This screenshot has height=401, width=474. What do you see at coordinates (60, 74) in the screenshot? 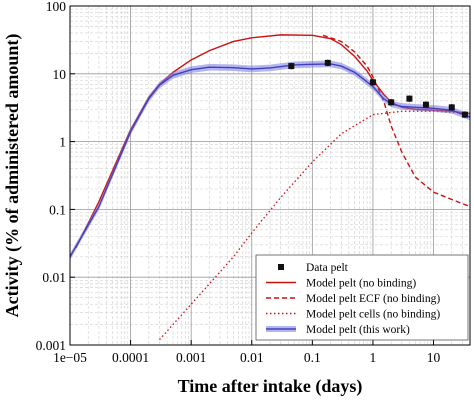
I see `y-tick-label: 10` at bounding box center [60, 74].